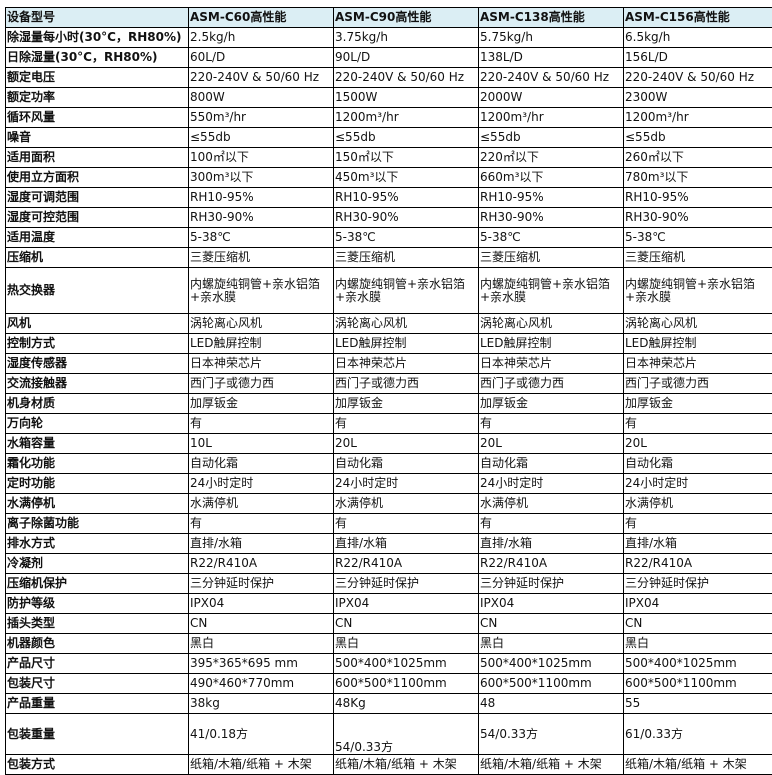 The height and width of the screenshot is (775, 772). What do you see at coordinates (97, 504) in the screenshot?
I see `row-label: 水满停机` at bounding box center [97, 504].